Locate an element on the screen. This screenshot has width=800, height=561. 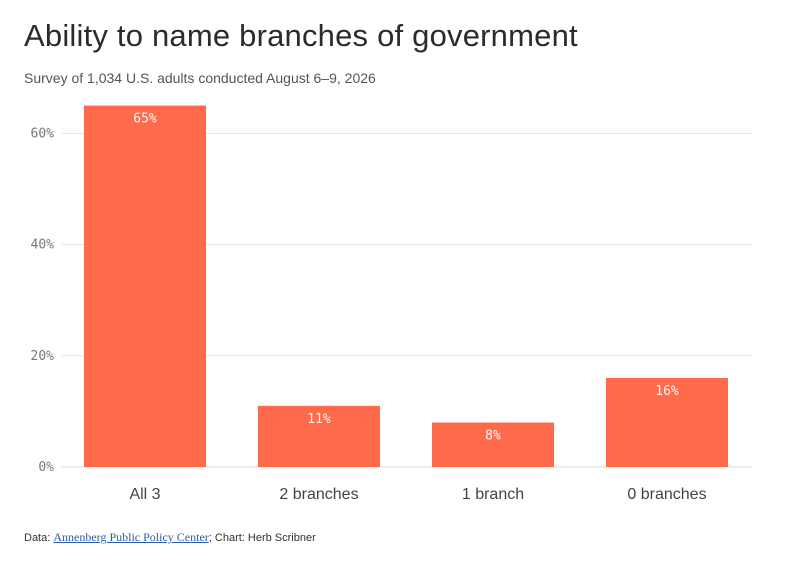
footer-data-prefix: Data: is located at coordinates (39, 538).